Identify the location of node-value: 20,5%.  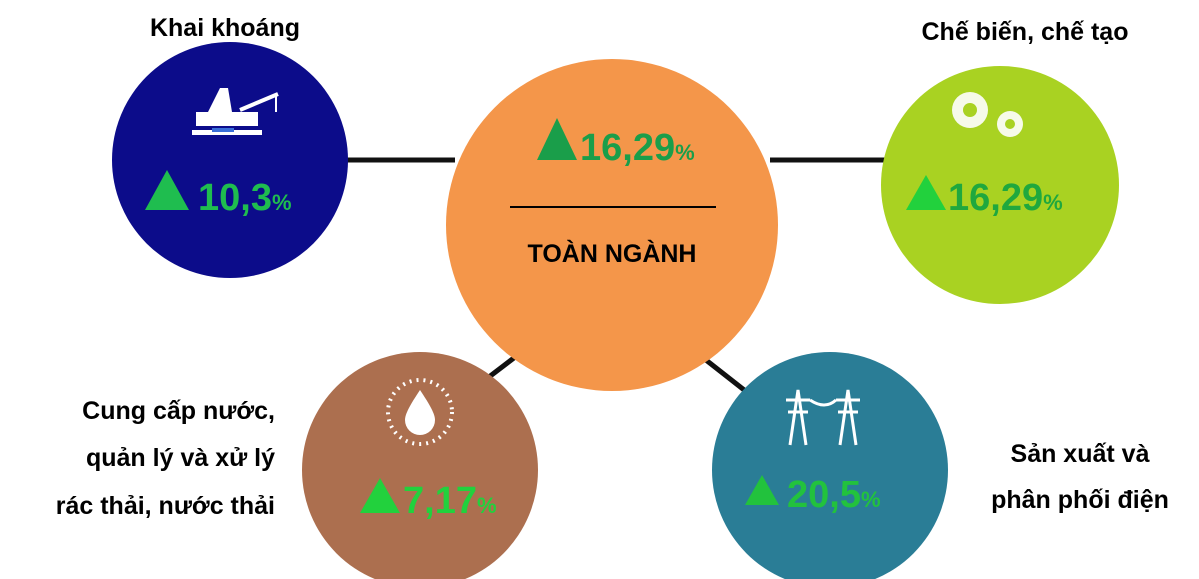
(834, 495).